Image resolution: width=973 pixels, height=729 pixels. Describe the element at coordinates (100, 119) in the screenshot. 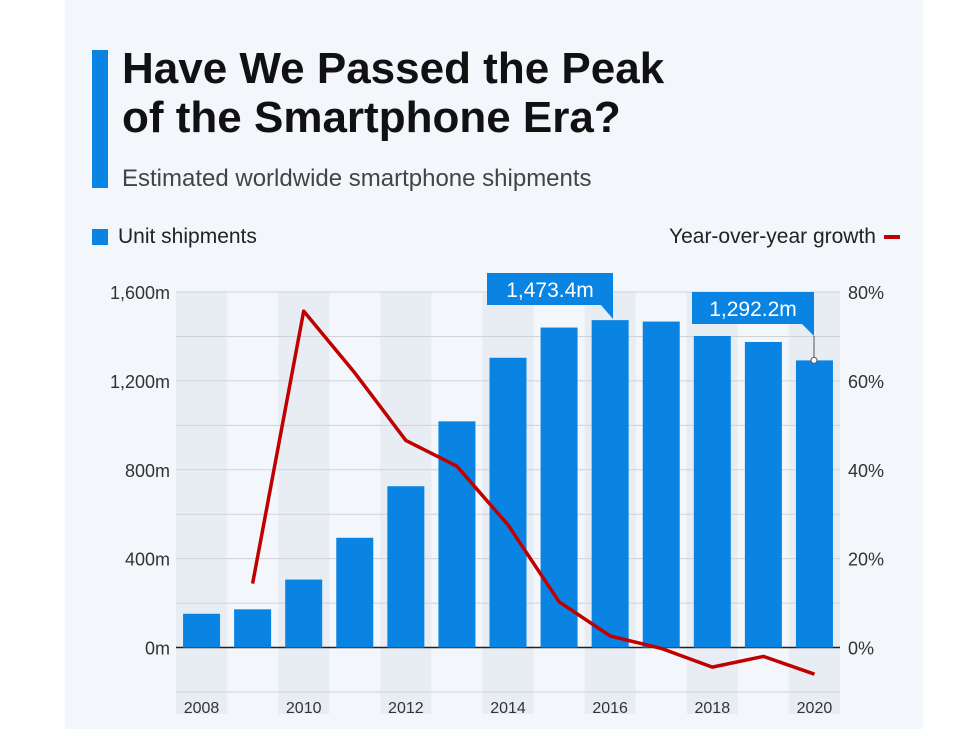

I see `title-accent-bar` at that location.